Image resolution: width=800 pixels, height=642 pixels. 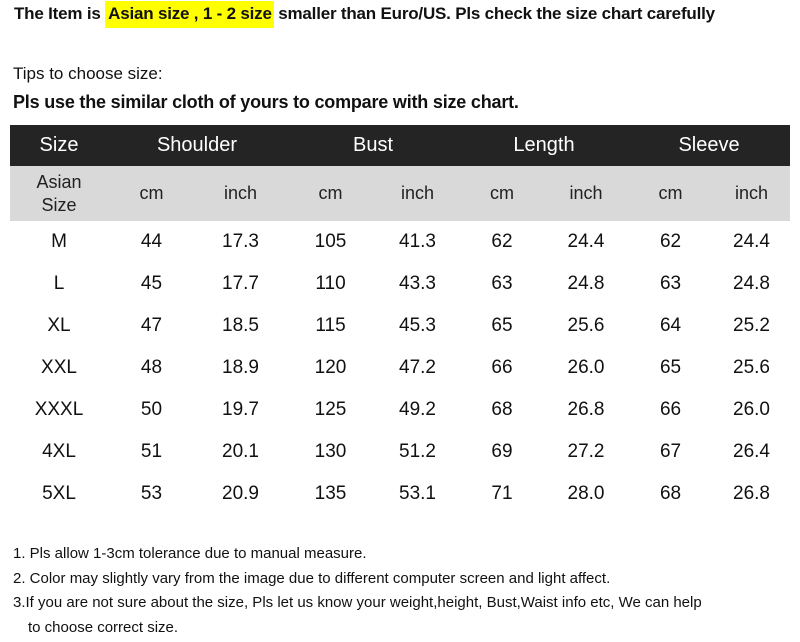 I want to click on cell-shoulder-inch: 19.7, so click(x=240, y=409).